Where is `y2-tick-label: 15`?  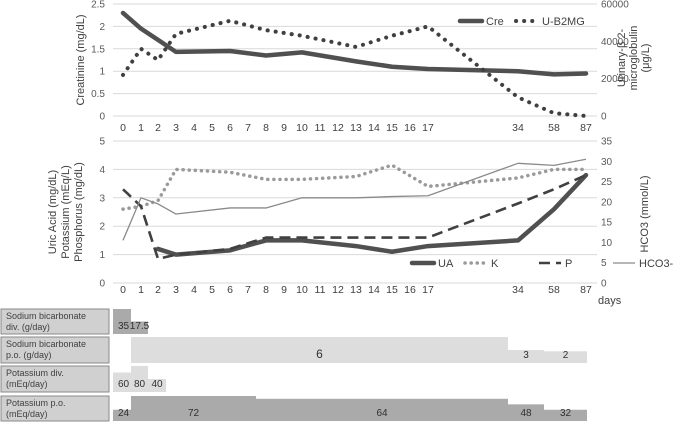 y2-tick-label: 15 is located at coordinates (607, 223).